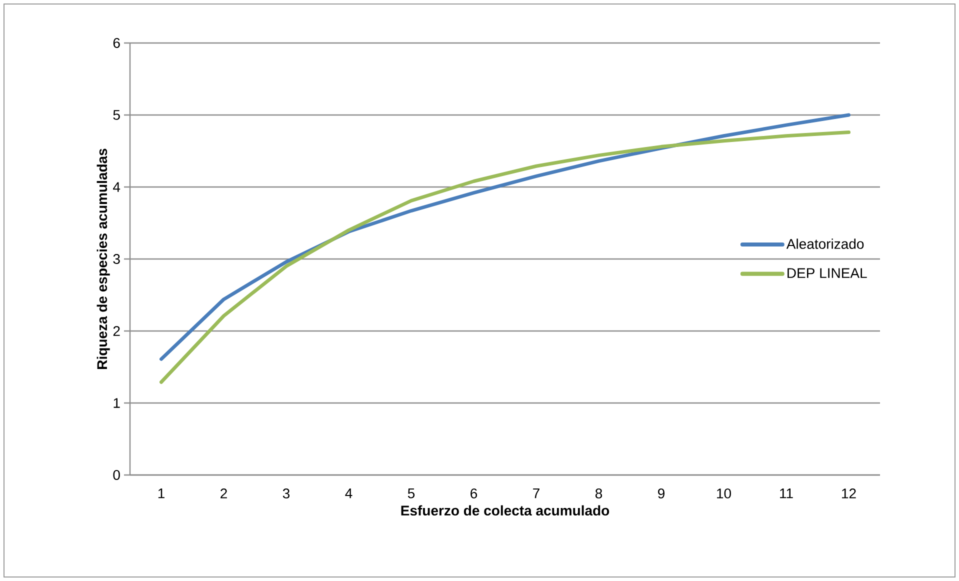 This screenshot has width=959, height=581. Describe the element at coordinates (103, 258) in the screenshot. I see `y-axis-title: Riqueza de especies acumuladas` at that location.